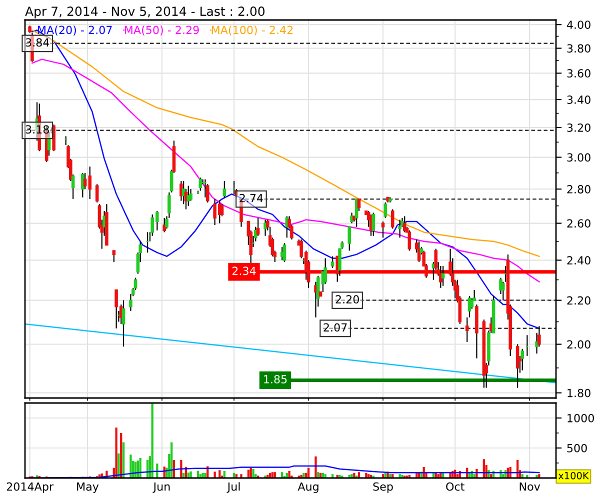 This screenshot has height=500, width=600. Describe the element at coordinates (144, 12) in the screenshot. I see `chart-title: Apr 7, 2014 - Nov 5, 2014 - Last : 2.00` at that location.